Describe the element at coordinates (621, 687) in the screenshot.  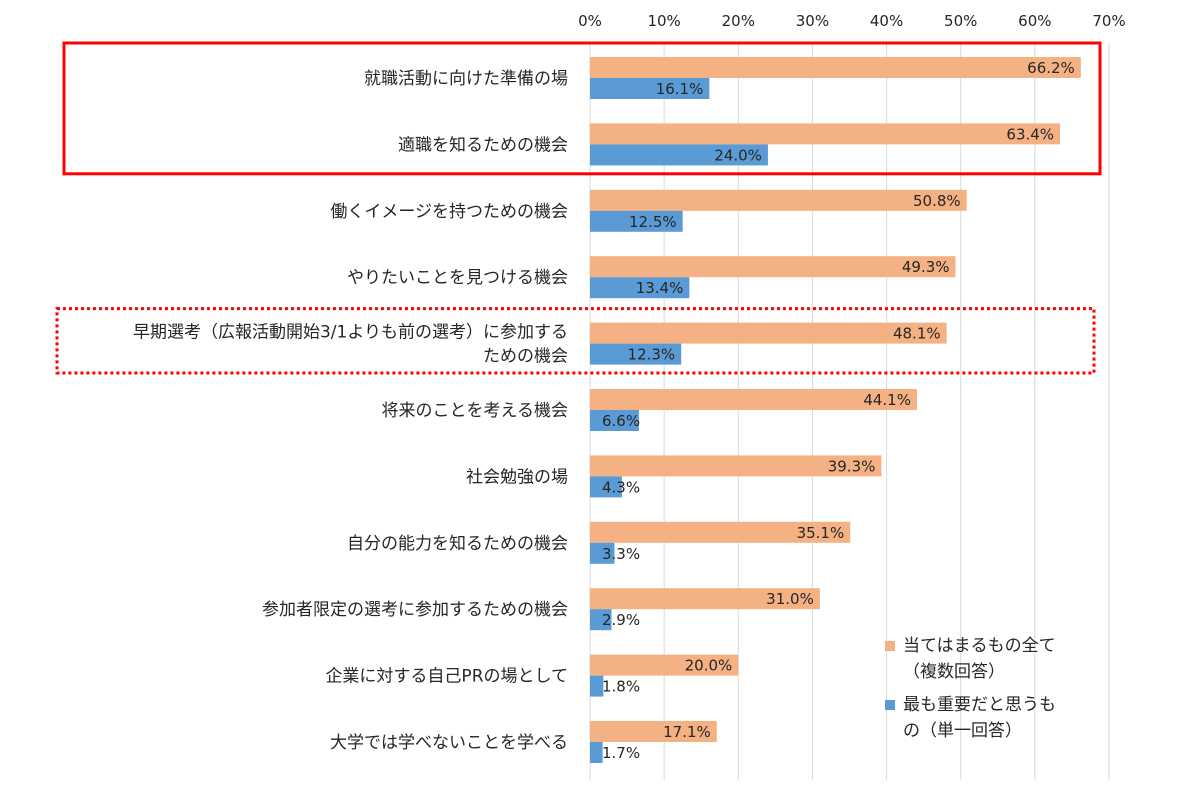
I see `data-label-single-answer: 1.8%` at that location.